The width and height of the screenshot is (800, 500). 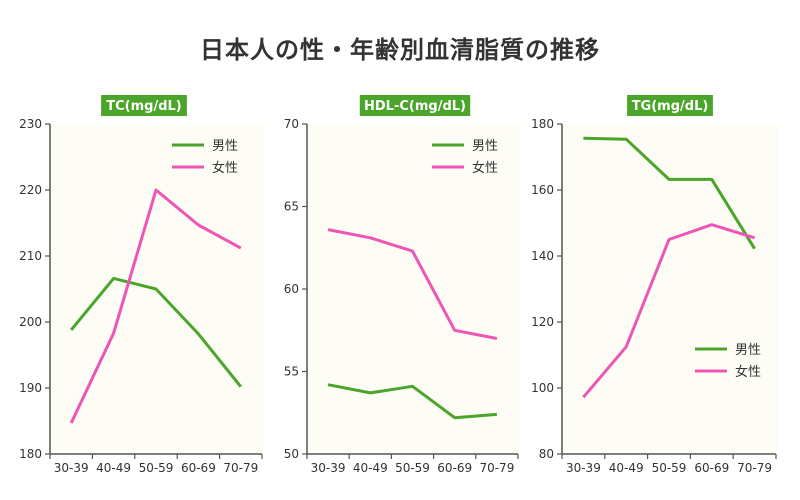 What do you see at coordinates (542, 388) in the screenshot?
I see `y-tick-label: 100` at bounding box center [542, 388].